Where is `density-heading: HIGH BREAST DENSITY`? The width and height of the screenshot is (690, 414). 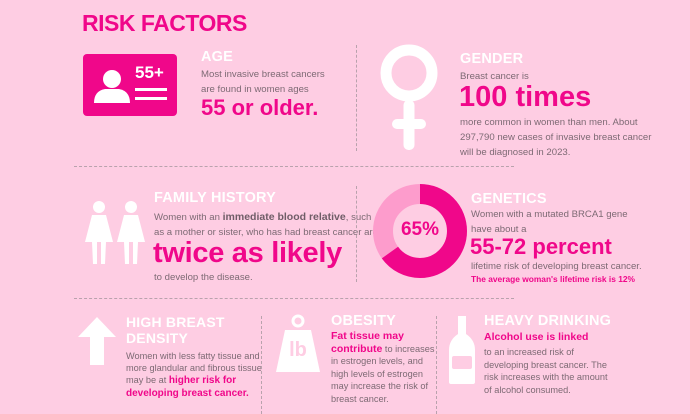 density-heading: HIGH BREAST DENSITY is located at coordinates (175, 330).